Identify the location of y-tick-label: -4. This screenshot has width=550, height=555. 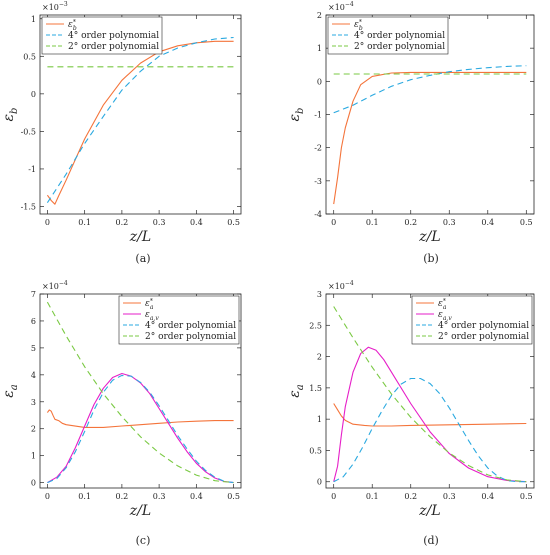
(318, 214).